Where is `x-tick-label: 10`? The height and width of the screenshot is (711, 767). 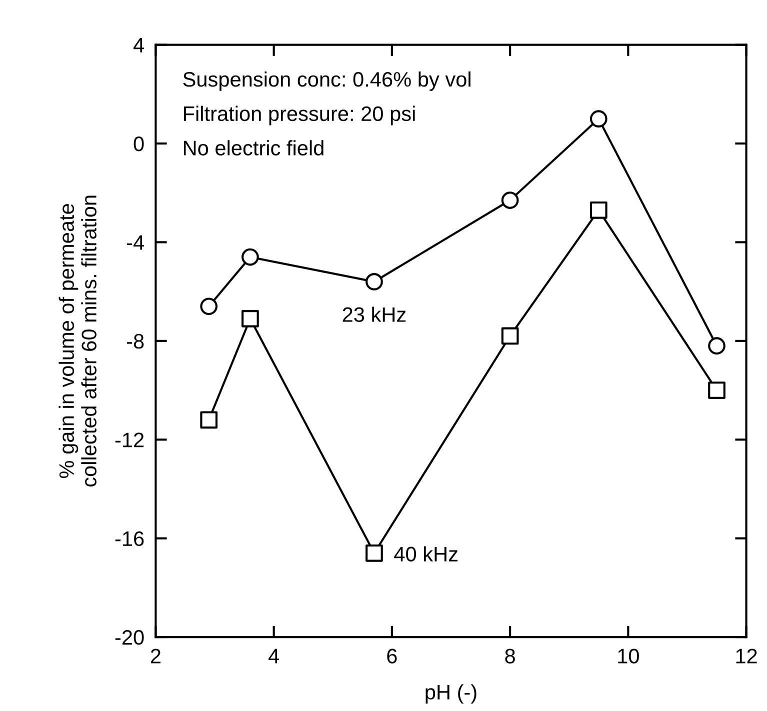 x-tick-label: 10 is located at coordinates (628, 656).